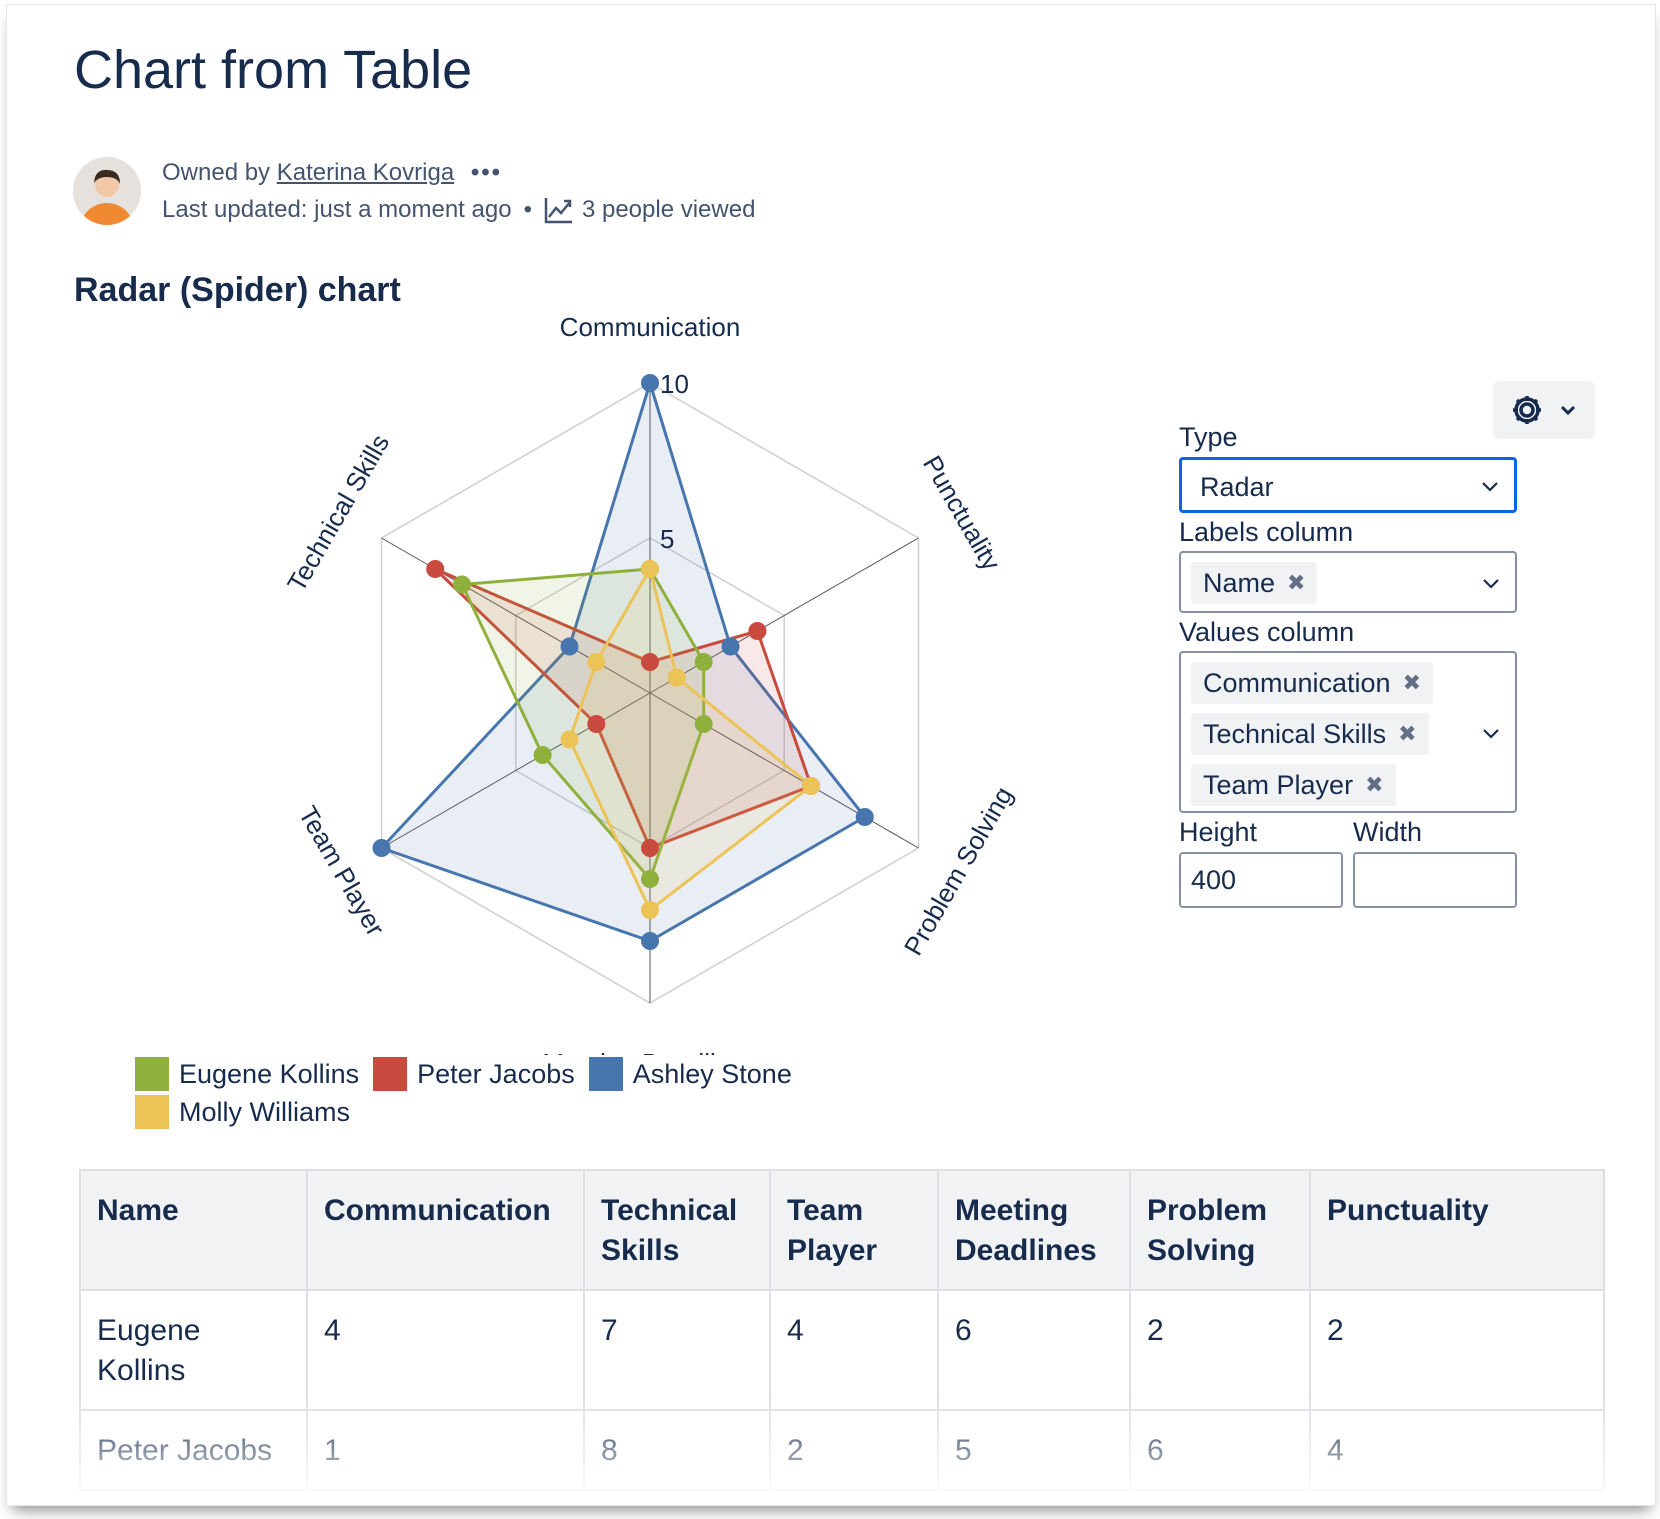 The height and width of the screenshot is (1519, 1660). What do you see at coordinates (445, 1450) in the screenshot?
I see `table-cell: 1` at bounding box center [445, 1450].